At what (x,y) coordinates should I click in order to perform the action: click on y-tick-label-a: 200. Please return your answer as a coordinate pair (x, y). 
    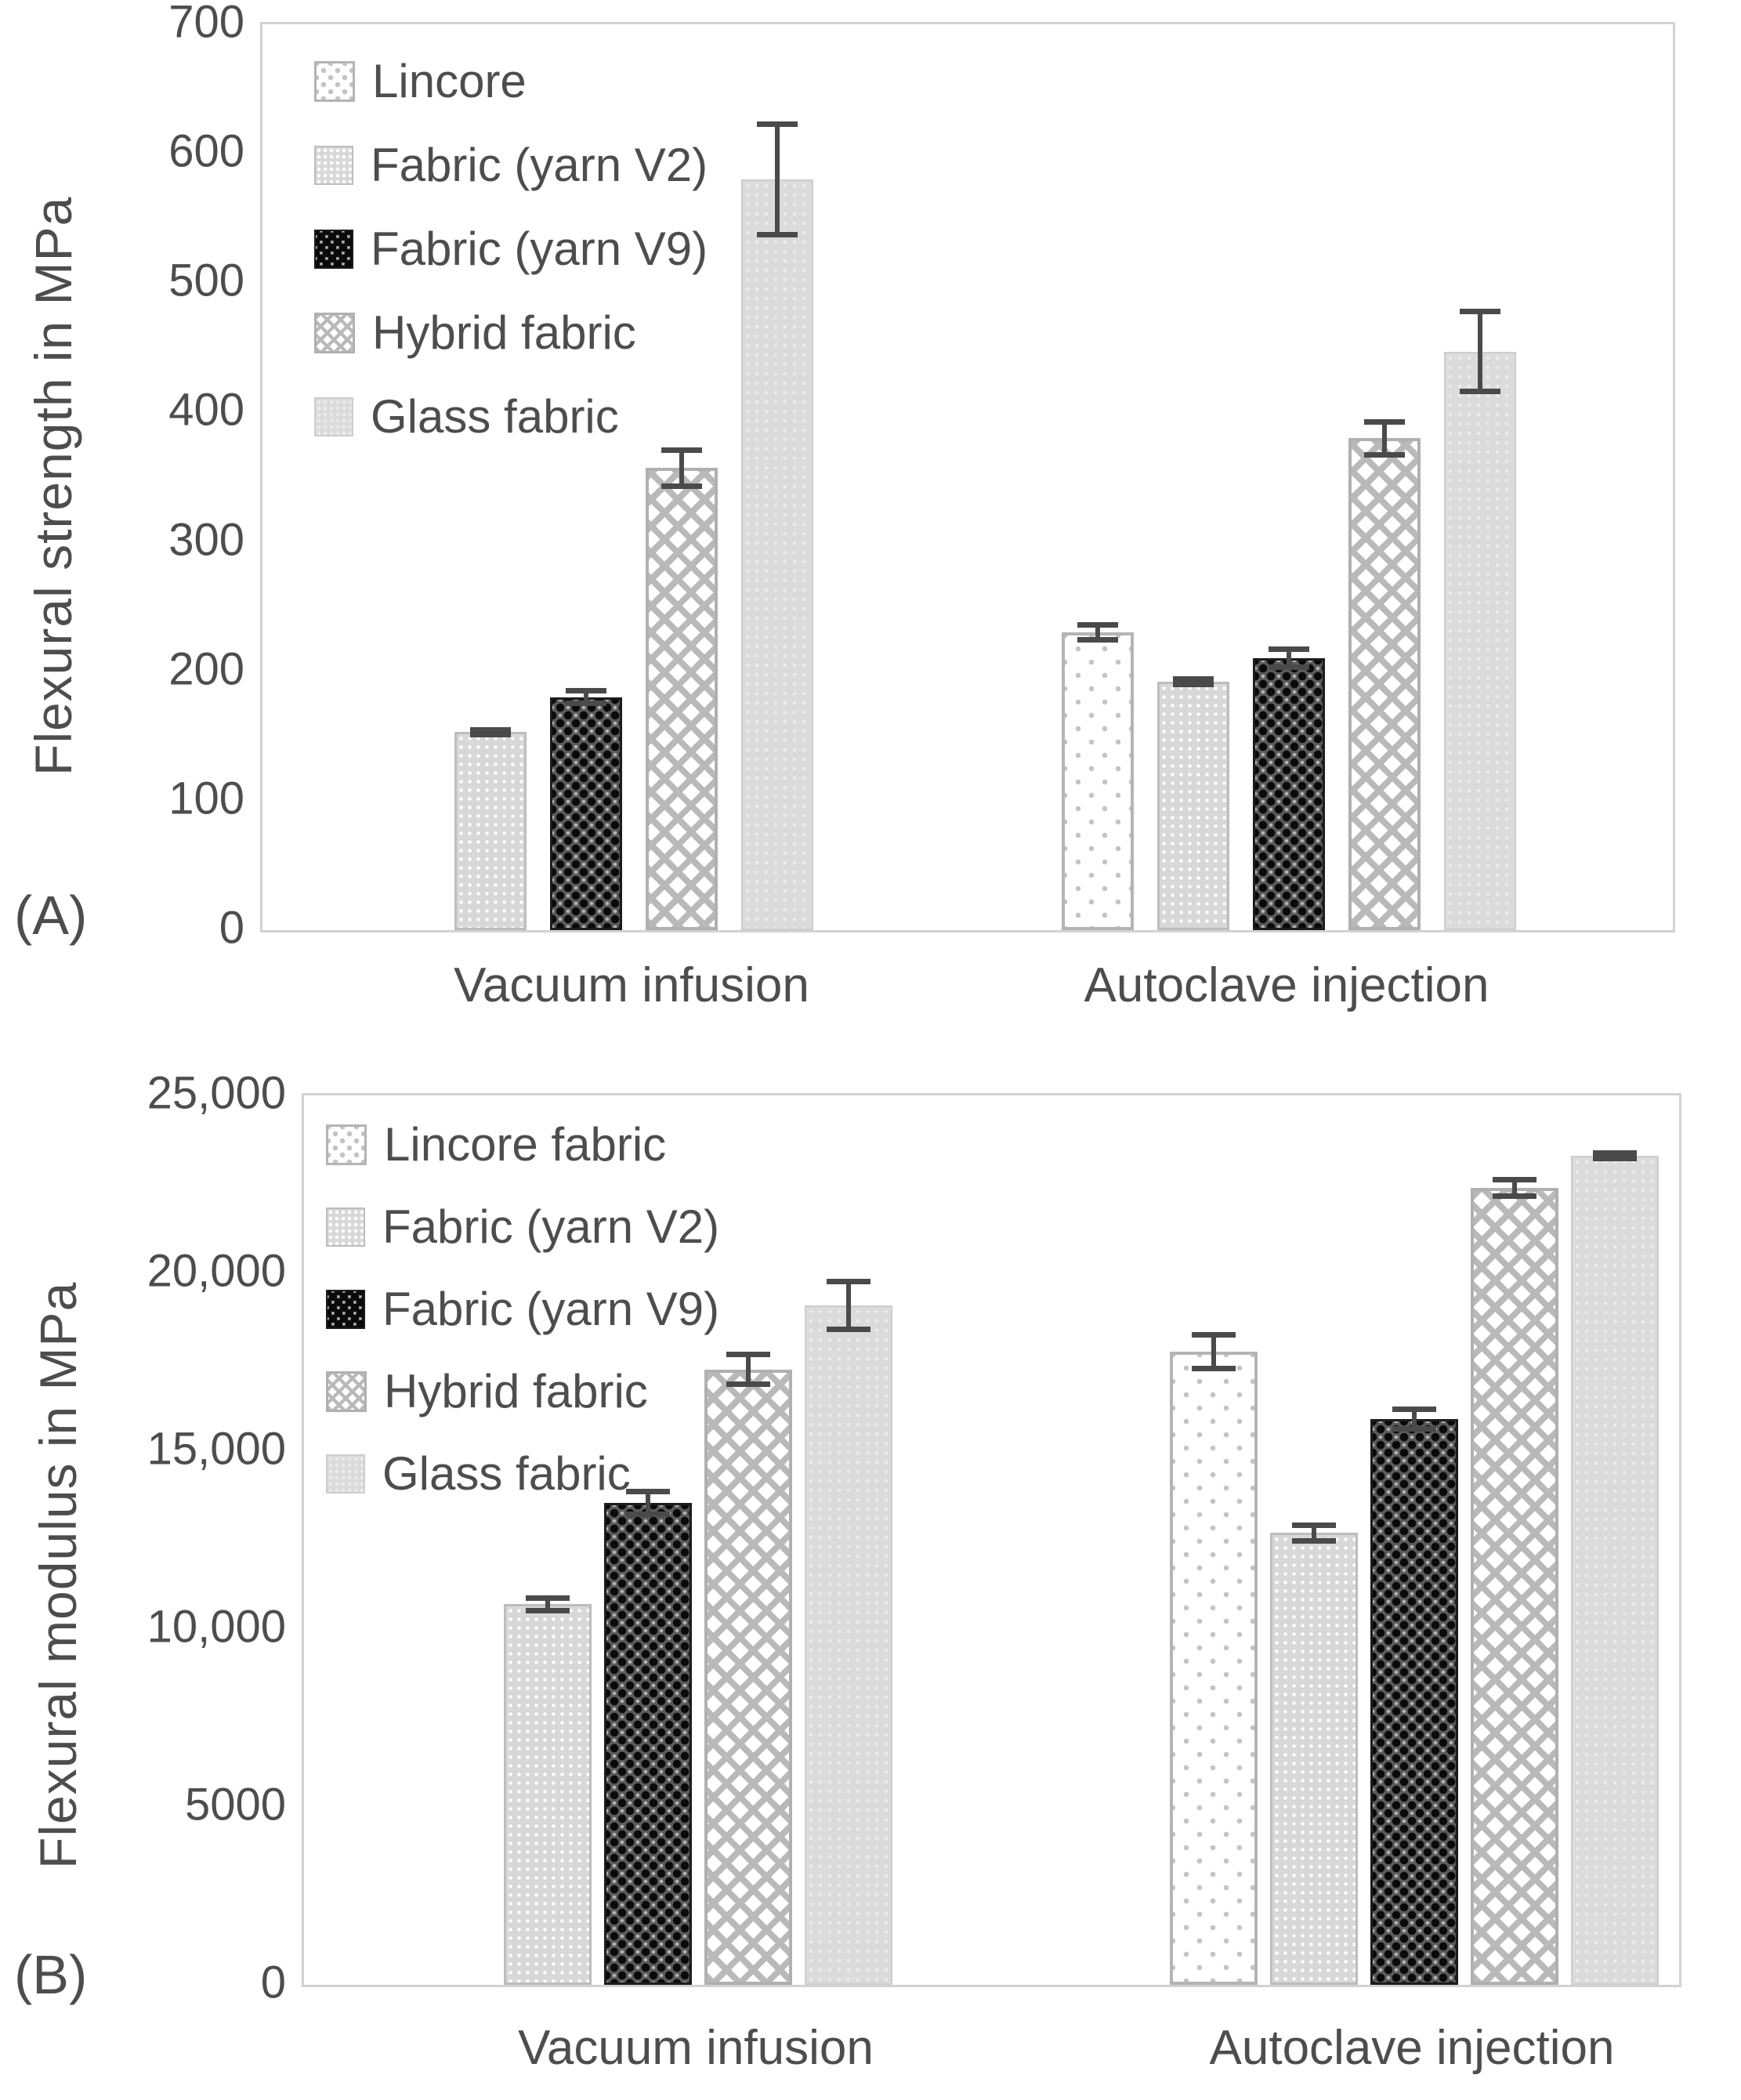
    Looking at the image, I should click on (206, 669).